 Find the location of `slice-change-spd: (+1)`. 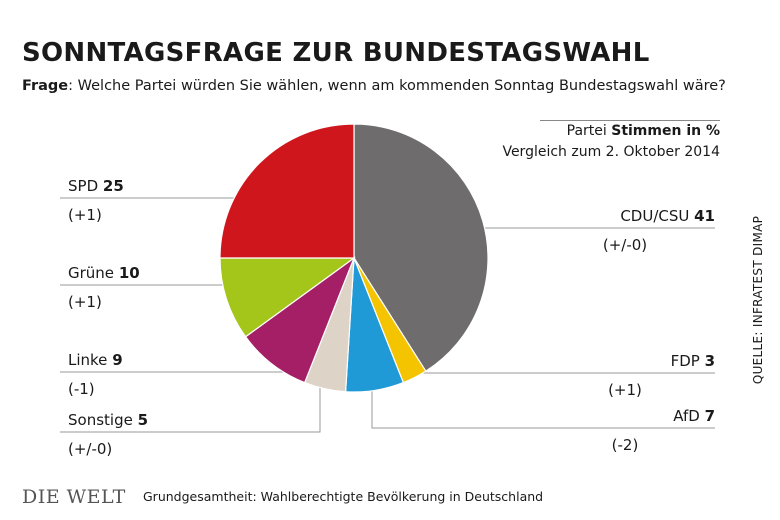

slice-change-spd: (+1) is located at coordinates (85, 215).